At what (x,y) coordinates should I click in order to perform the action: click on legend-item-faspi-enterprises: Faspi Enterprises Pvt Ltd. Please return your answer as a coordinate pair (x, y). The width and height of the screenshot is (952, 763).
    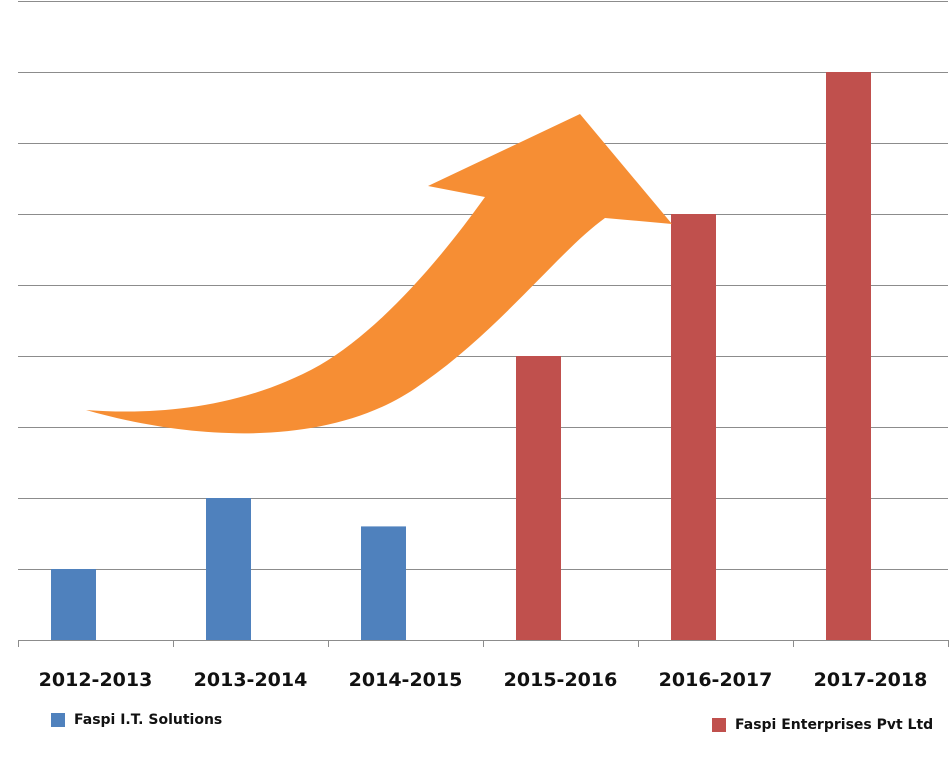
    Looking at the image, I should click on (822, 725).